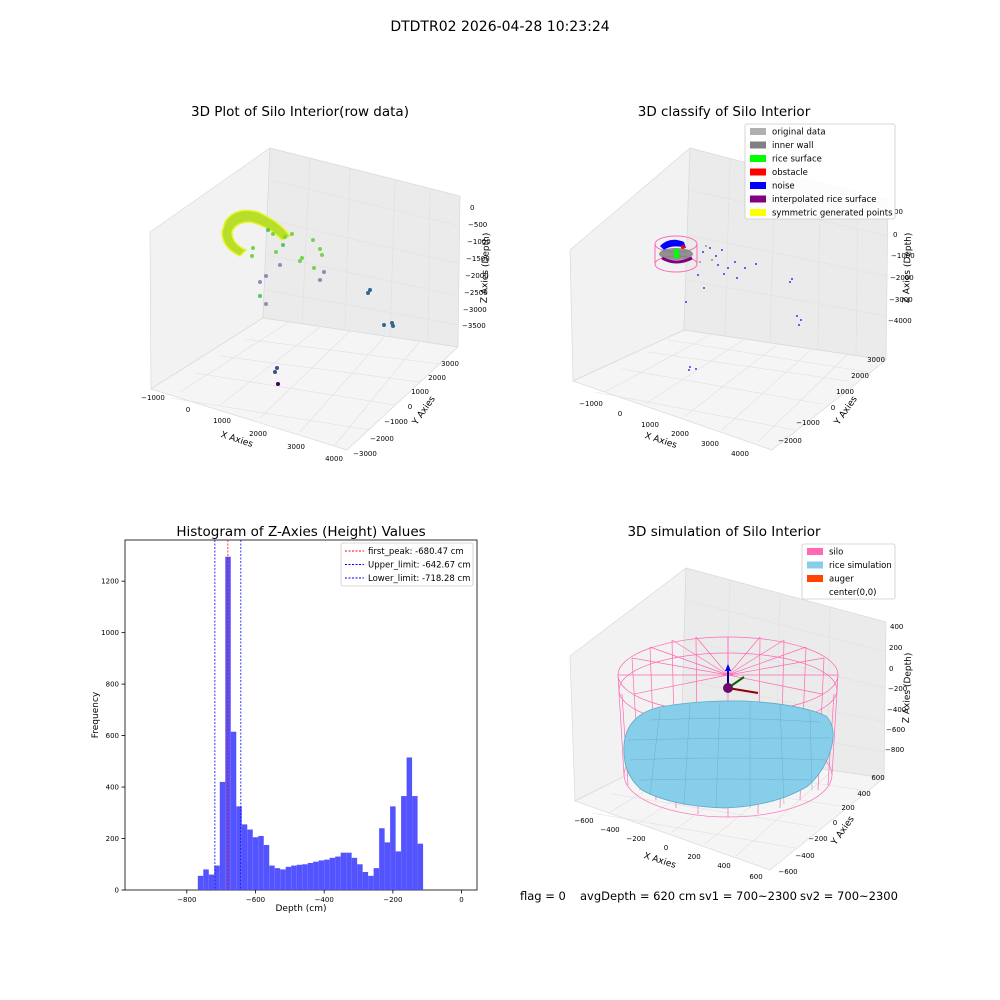 Image resolution: width=1000 pixels, height=1000 pixels. I want to click on simulation-z-tick: −600, so click(895, 730).